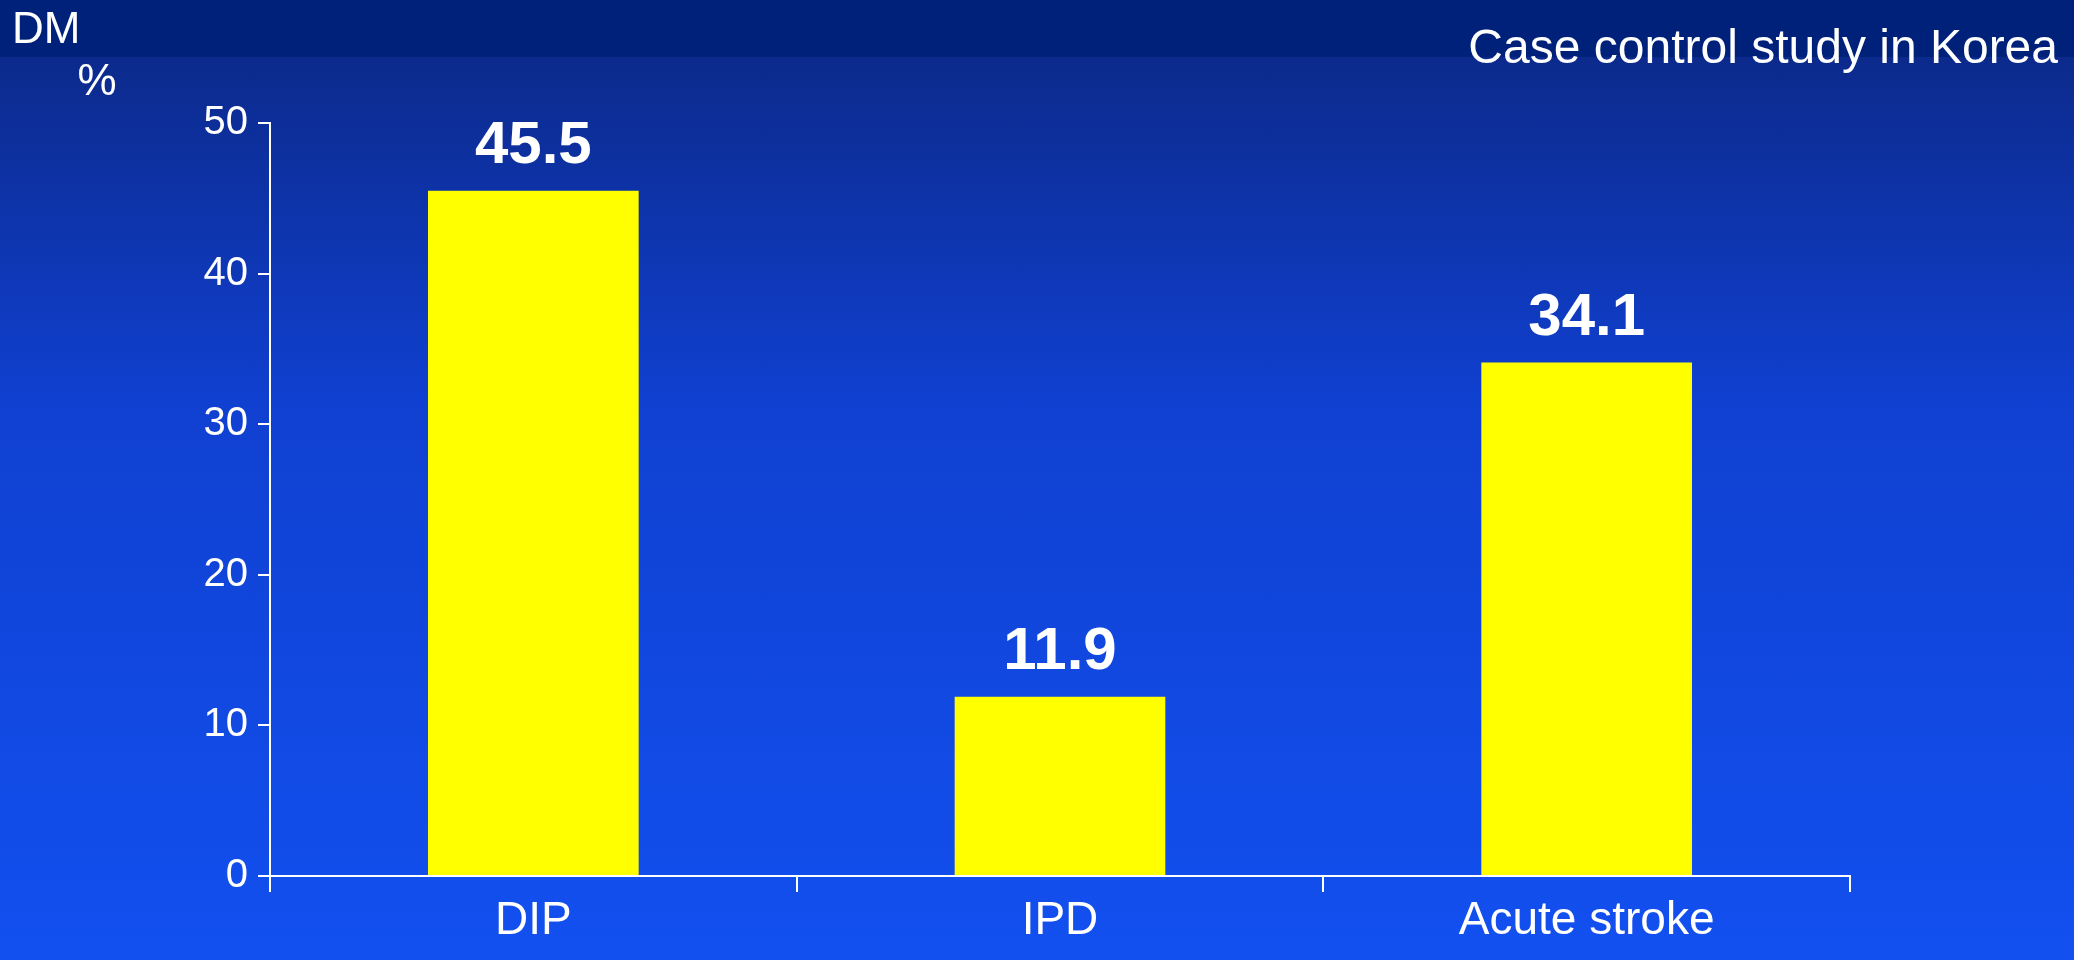 This screenshot has width=2074, height=960. I want to click on x-tick-label: DIP, so click(533, 918).